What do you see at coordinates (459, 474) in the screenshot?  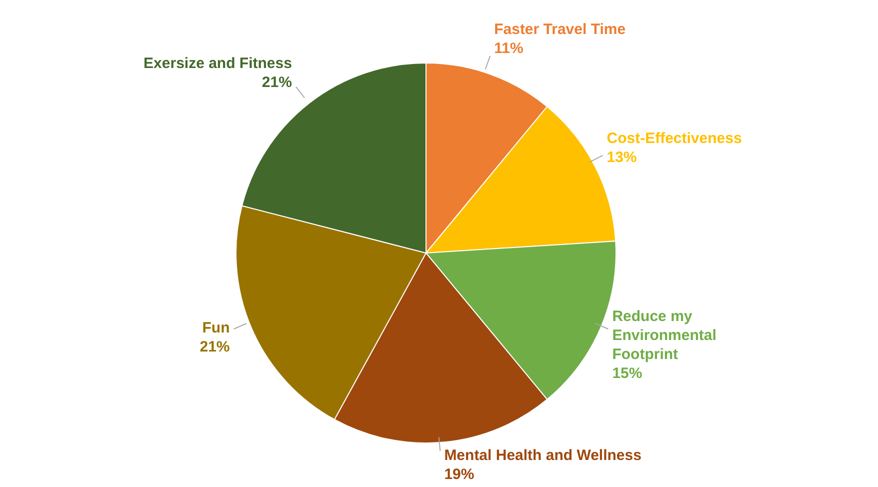 I see `data-label: 19%` at bounding box center [459, 474].